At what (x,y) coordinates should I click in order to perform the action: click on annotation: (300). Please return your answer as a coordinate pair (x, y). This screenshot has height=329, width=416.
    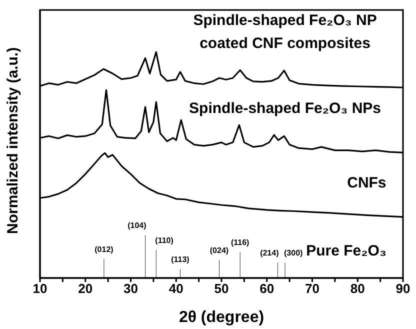
    Looking at the image, I should click on (294, 253).